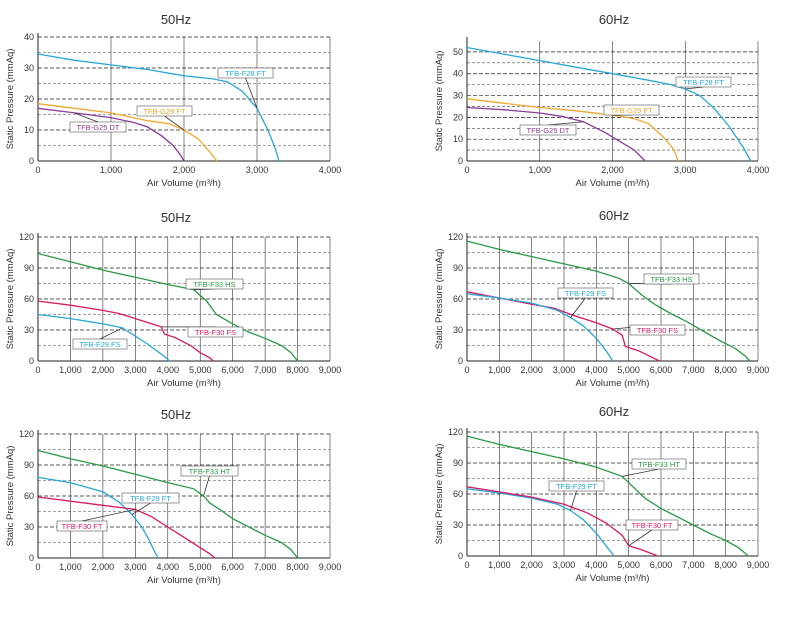 This screenshot has width=785, height=619. I want to click on y-tick-label: 50, so click(458, 52).